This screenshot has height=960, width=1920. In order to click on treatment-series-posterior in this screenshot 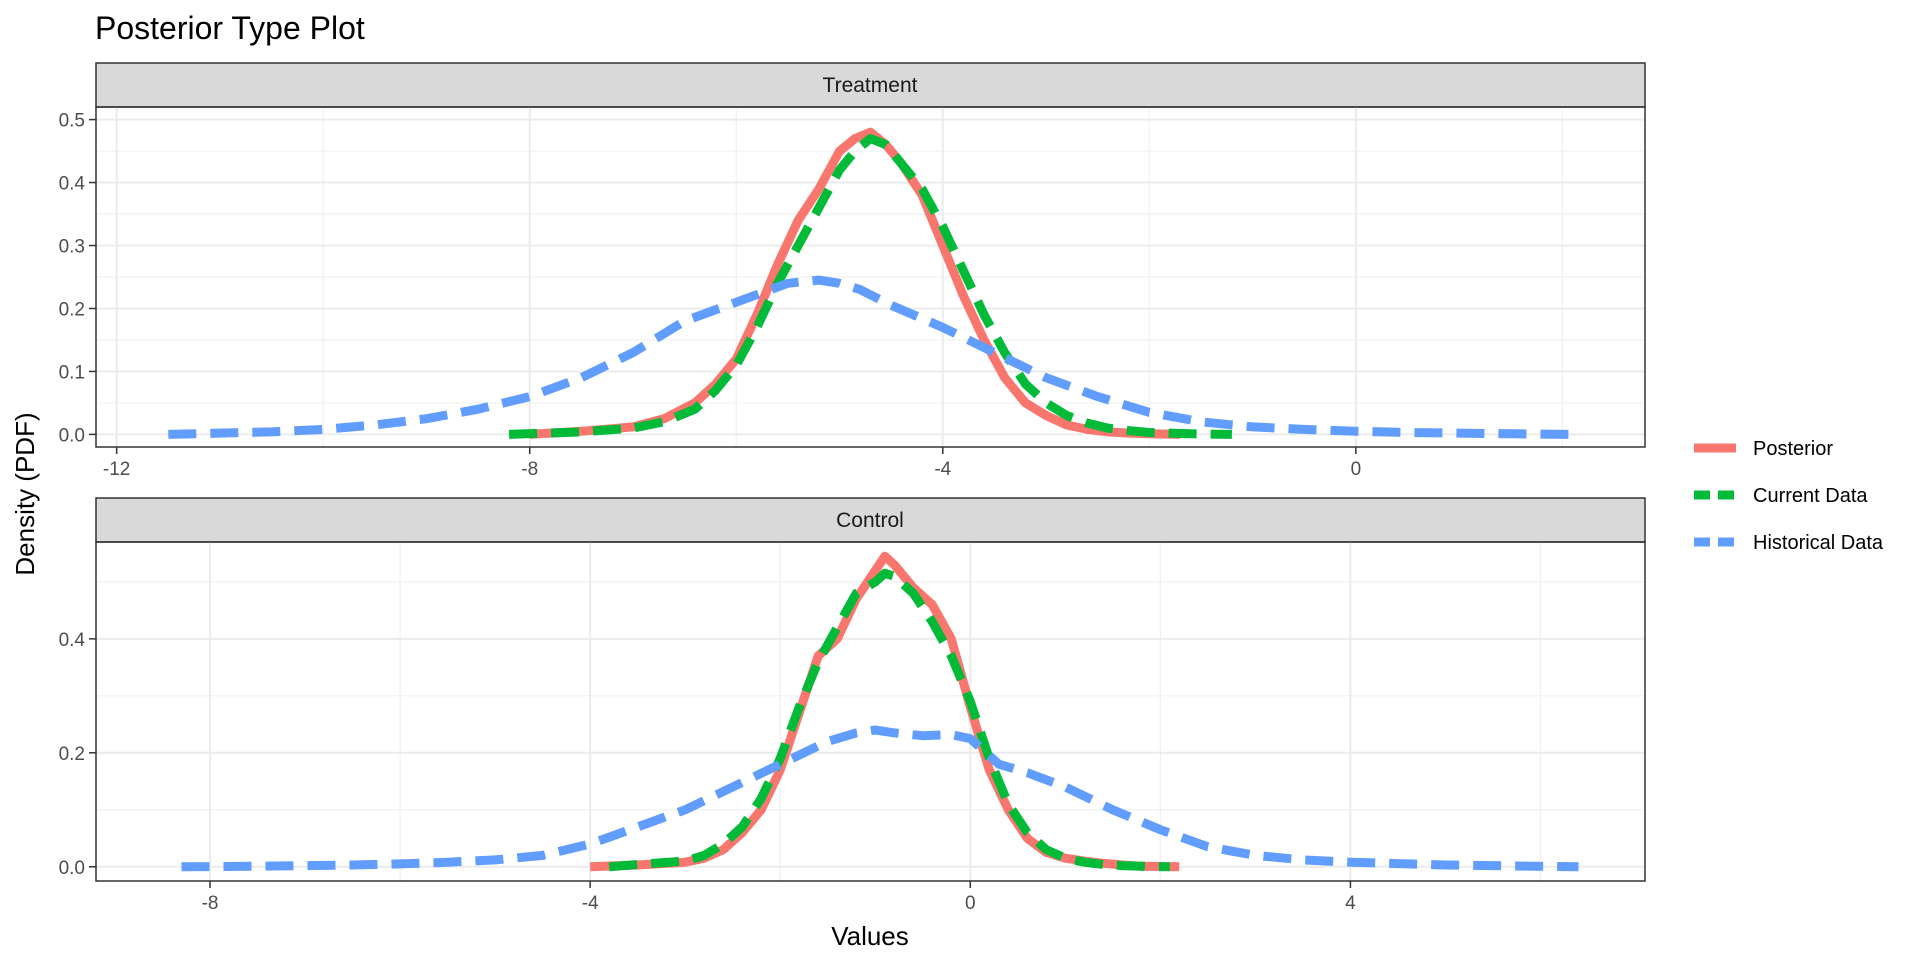, I will do `click(855, 283)`.